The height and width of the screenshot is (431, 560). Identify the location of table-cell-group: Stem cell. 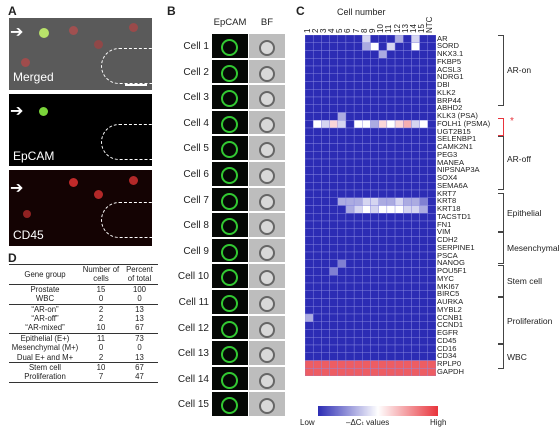
(45, 368).